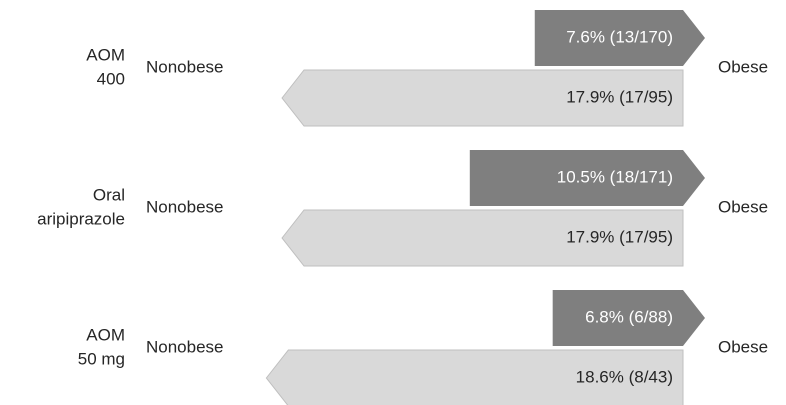  I want to click on category-label: aripiprazole, so click(81, 218).